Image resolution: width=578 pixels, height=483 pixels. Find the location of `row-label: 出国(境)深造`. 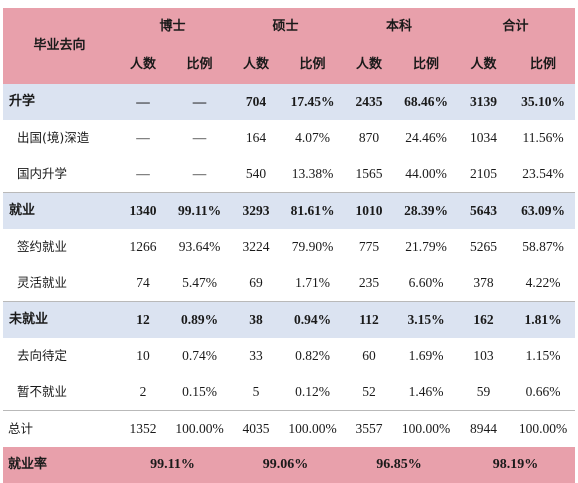

row-label: 出国(境)深造 is located at coordinates (53, 137).